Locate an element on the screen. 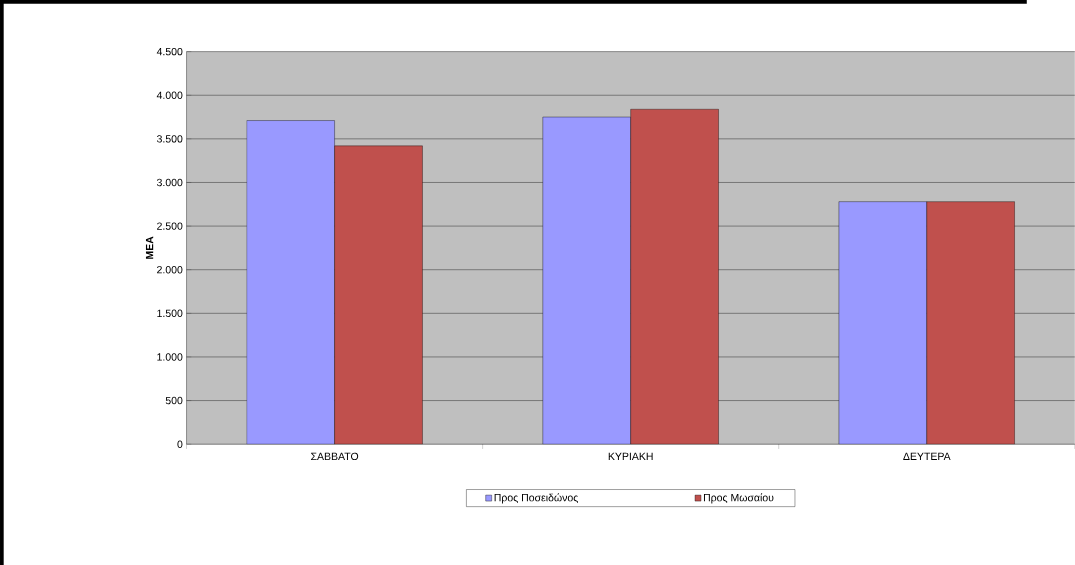  y-tick-label: 1.000 is located at coordinates (170, 357).